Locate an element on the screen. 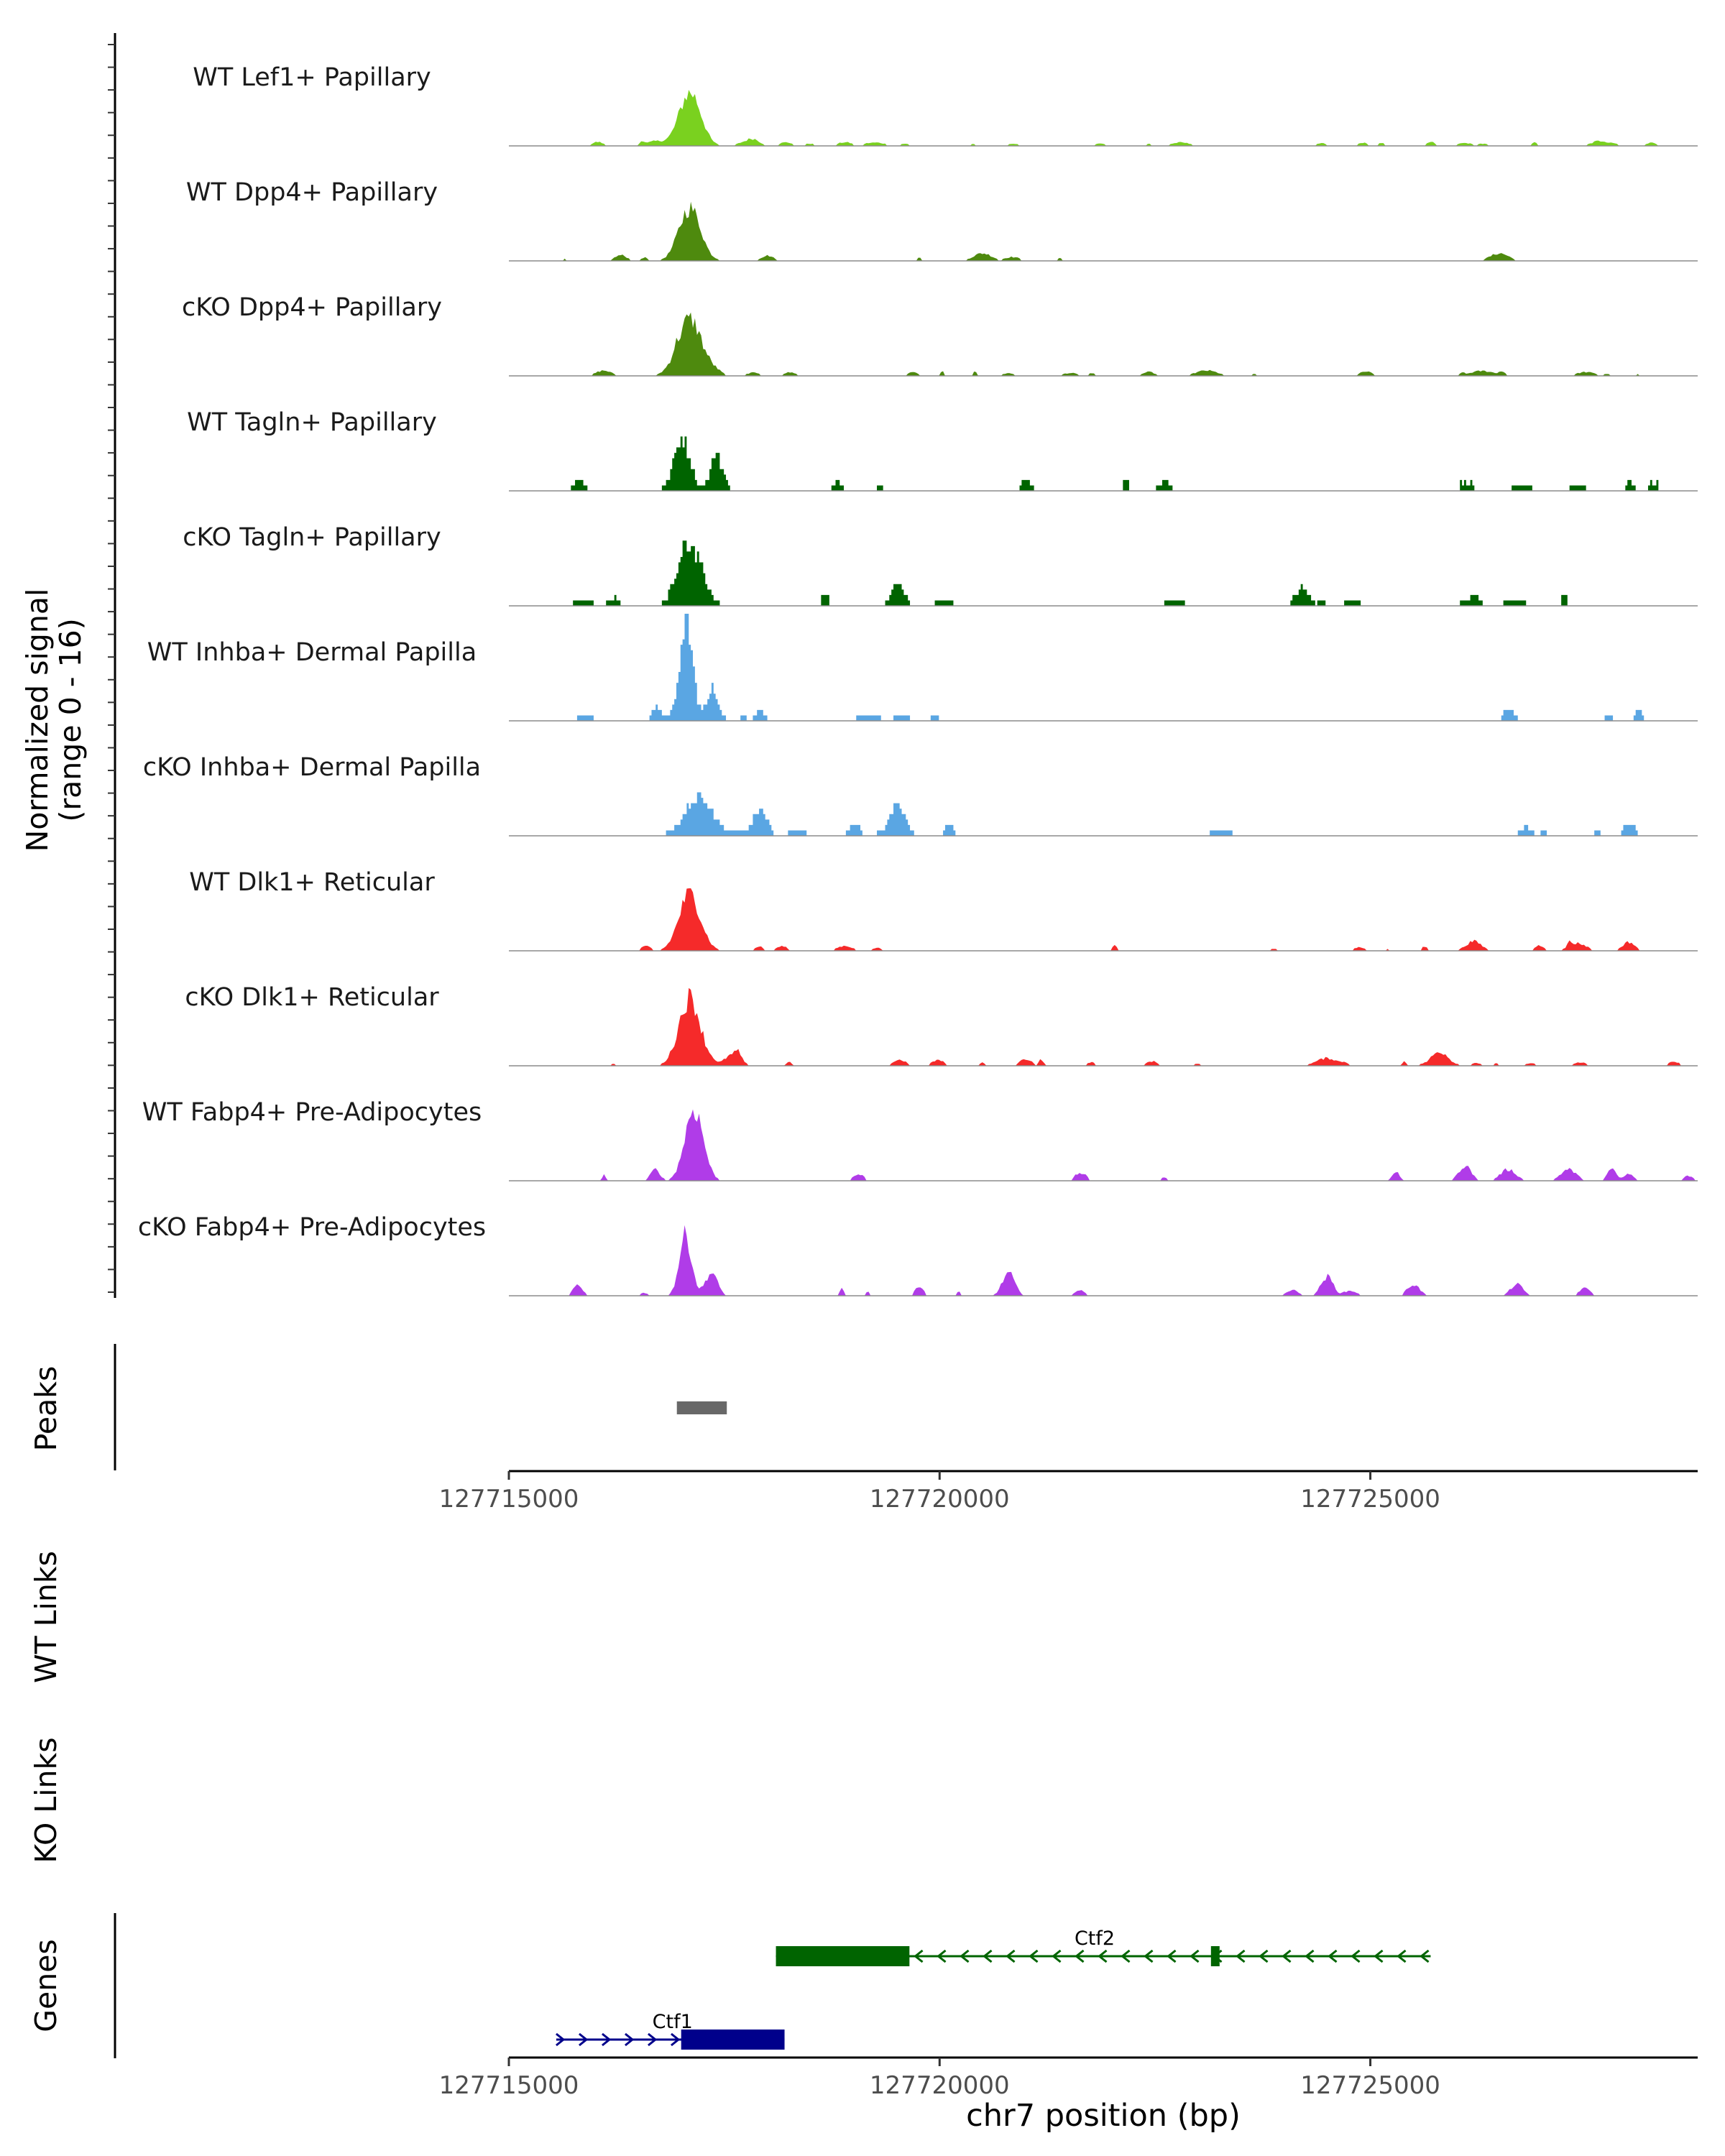 The height and width of the screenshot is (2156, 1725). peak-region is located at coordinates (701, 1407).